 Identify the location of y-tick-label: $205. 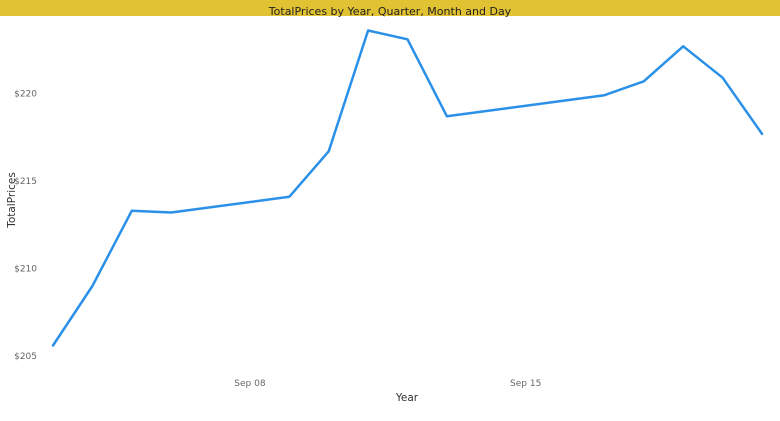
(25, 357).